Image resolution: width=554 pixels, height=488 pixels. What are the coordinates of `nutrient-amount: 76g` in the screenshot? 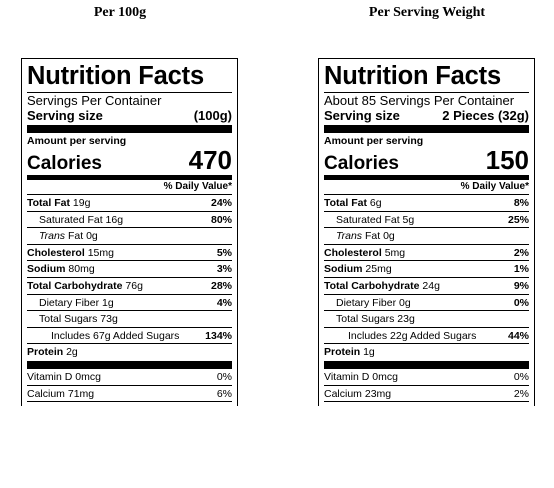 It's located at (134, 285).